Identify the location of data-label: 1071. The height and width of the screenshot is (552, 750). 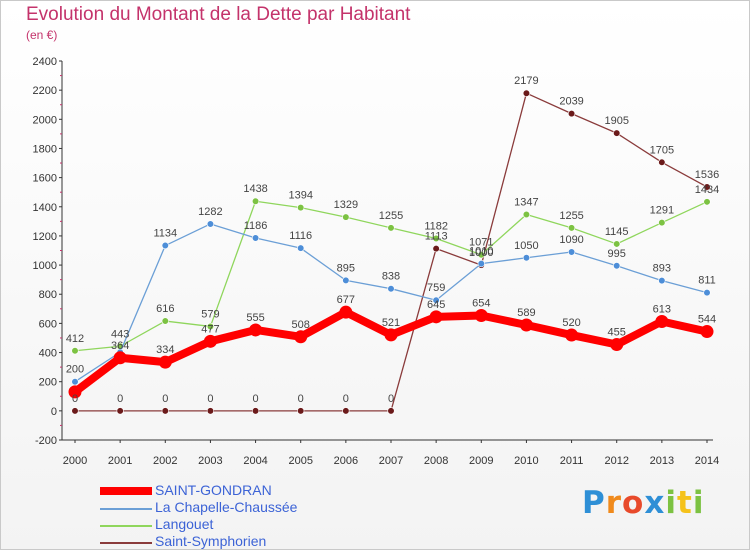
(481, 243).